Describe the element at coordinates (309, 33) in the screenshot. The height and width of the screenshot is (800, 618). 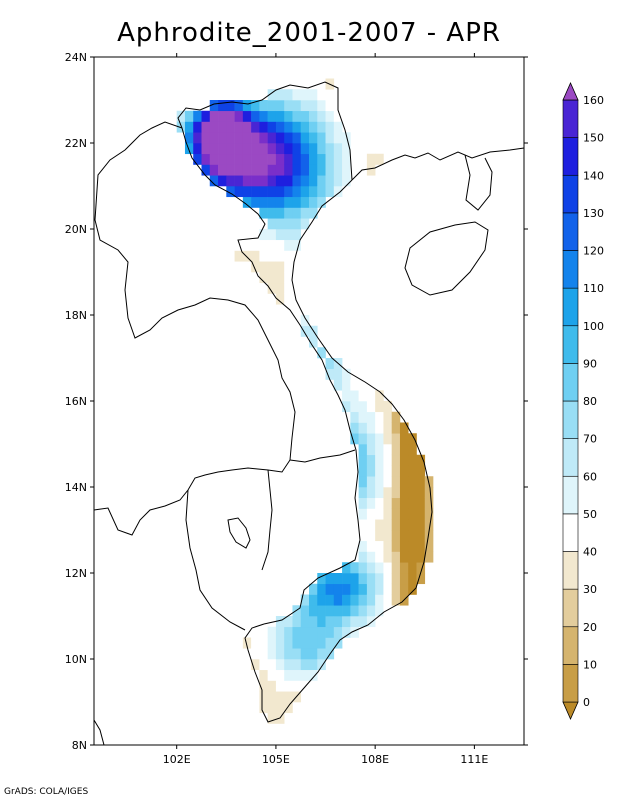
I see `map-title: Aphrodite_2001-2007 - APR` at that location.